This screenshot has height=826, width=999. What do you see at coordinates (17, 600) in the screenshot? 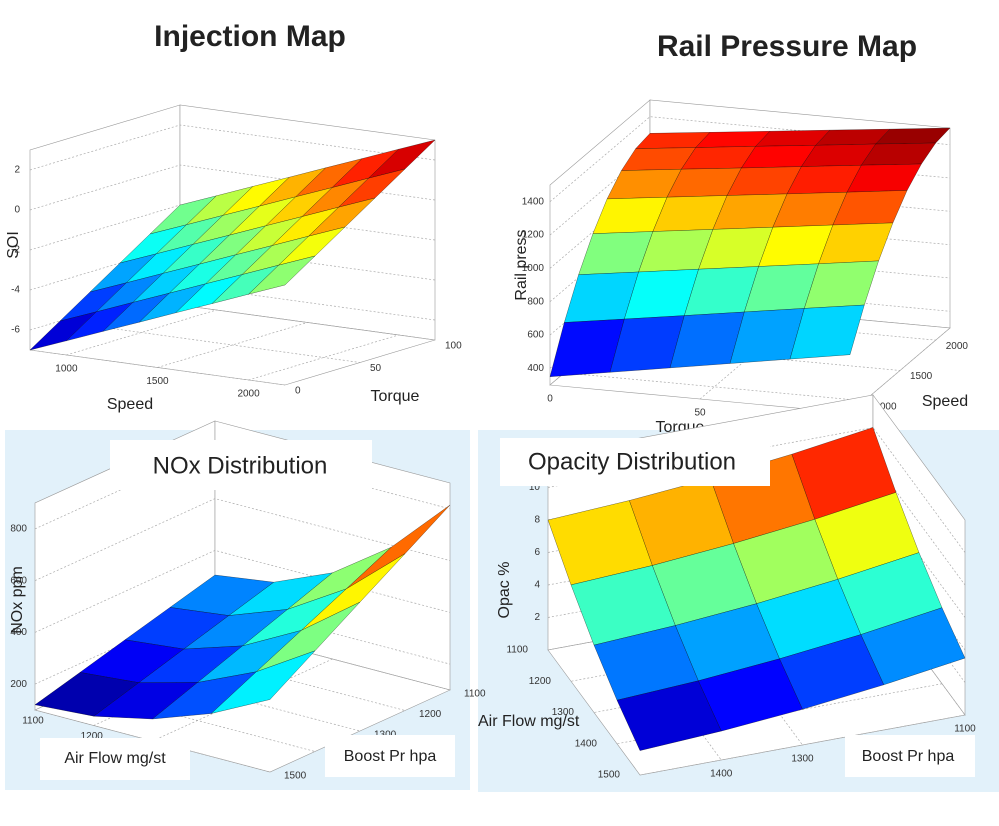
I see `z-axis-label: NOx ppm` at bounding box center [17, 600].